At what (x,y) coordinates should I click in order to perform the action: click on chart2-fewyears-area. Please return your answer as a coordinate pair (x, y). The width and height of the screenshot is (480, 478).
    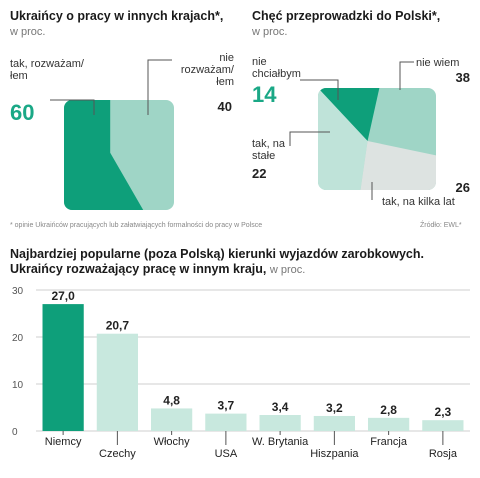
    Looking at the image, I should click on (398, 165).